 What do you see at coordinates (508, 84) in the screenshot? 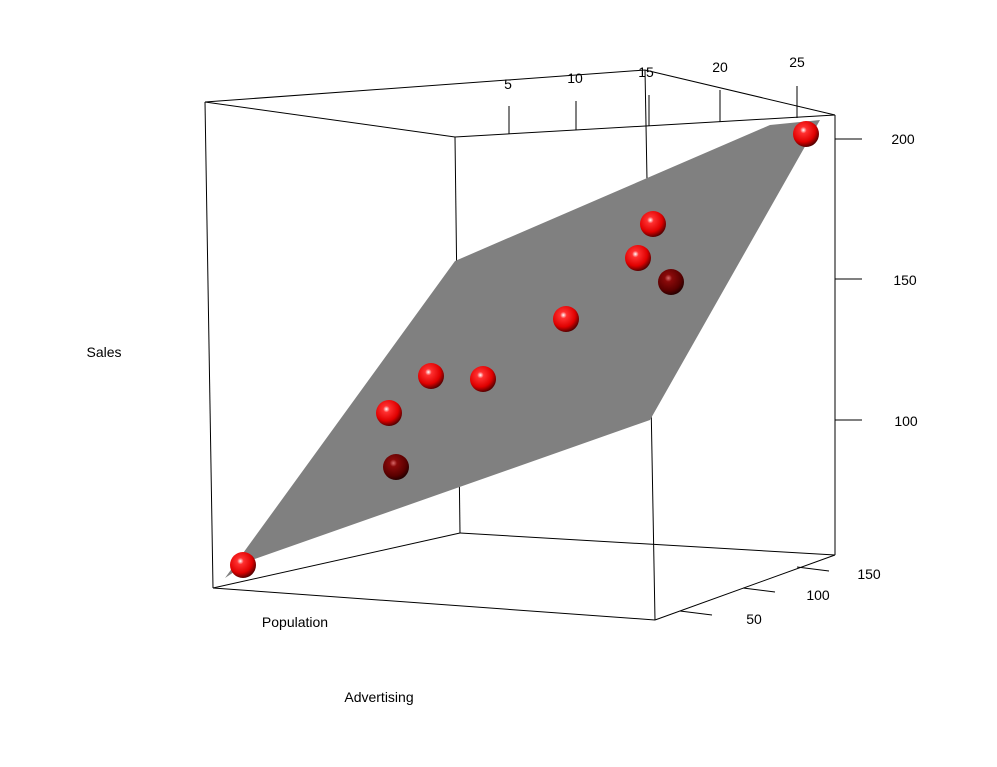
I see `advertising-tick-label: 5` at bounding box center [508, 84].